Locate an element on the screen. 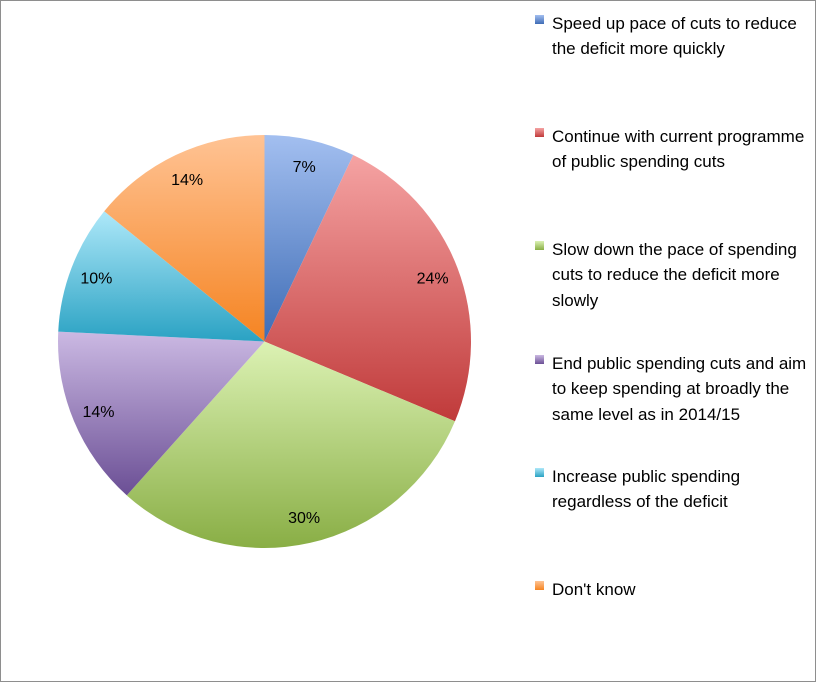 The height and width of the screenshot is (682, 816). pie-slice-slow-down is located at coordinates (290, 444).